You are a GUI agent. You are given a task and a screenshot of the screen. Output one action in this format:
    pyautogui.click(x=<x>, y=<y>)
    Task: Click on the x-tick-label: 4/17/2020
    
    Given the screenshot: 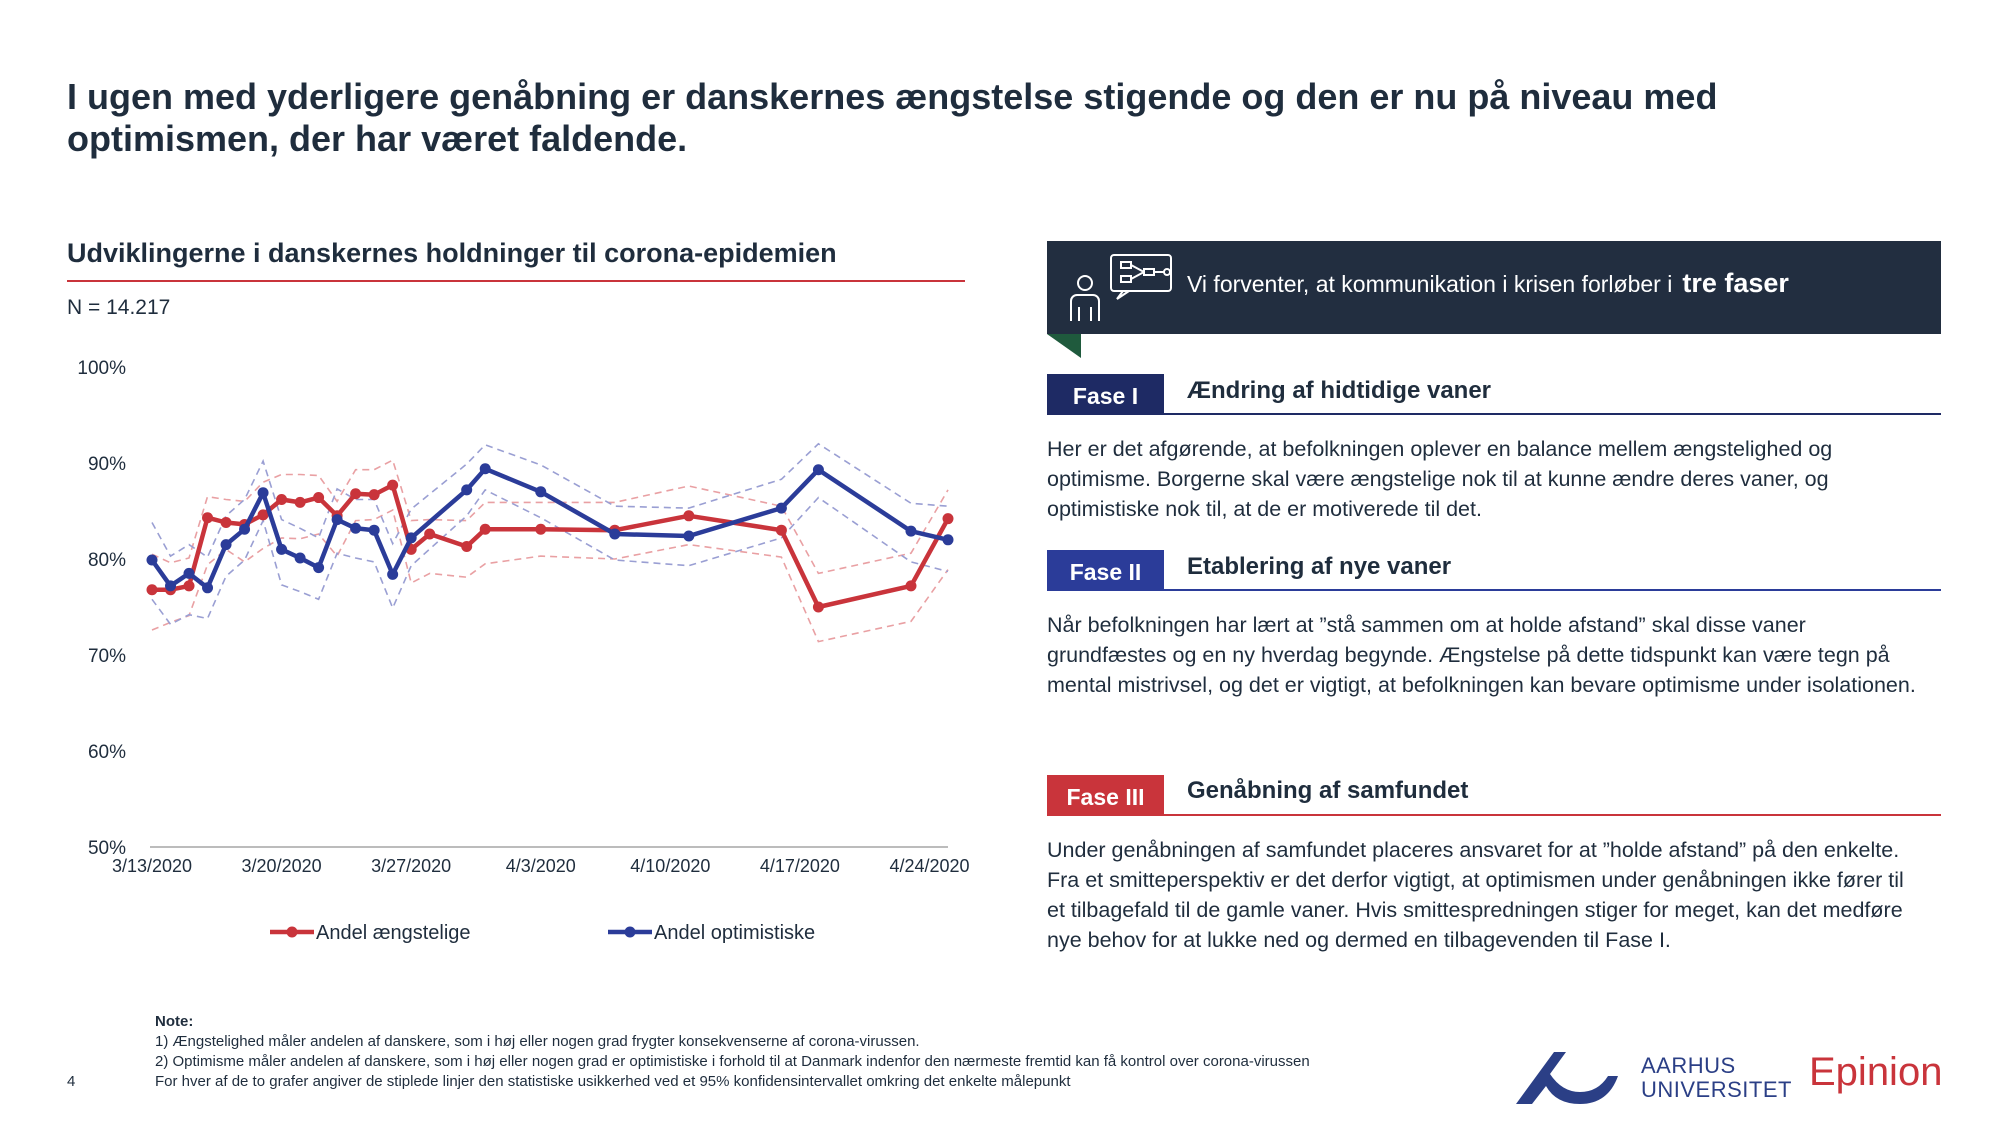 What is the action you would take?
    pyautogui.click(x=800, y=866)
    